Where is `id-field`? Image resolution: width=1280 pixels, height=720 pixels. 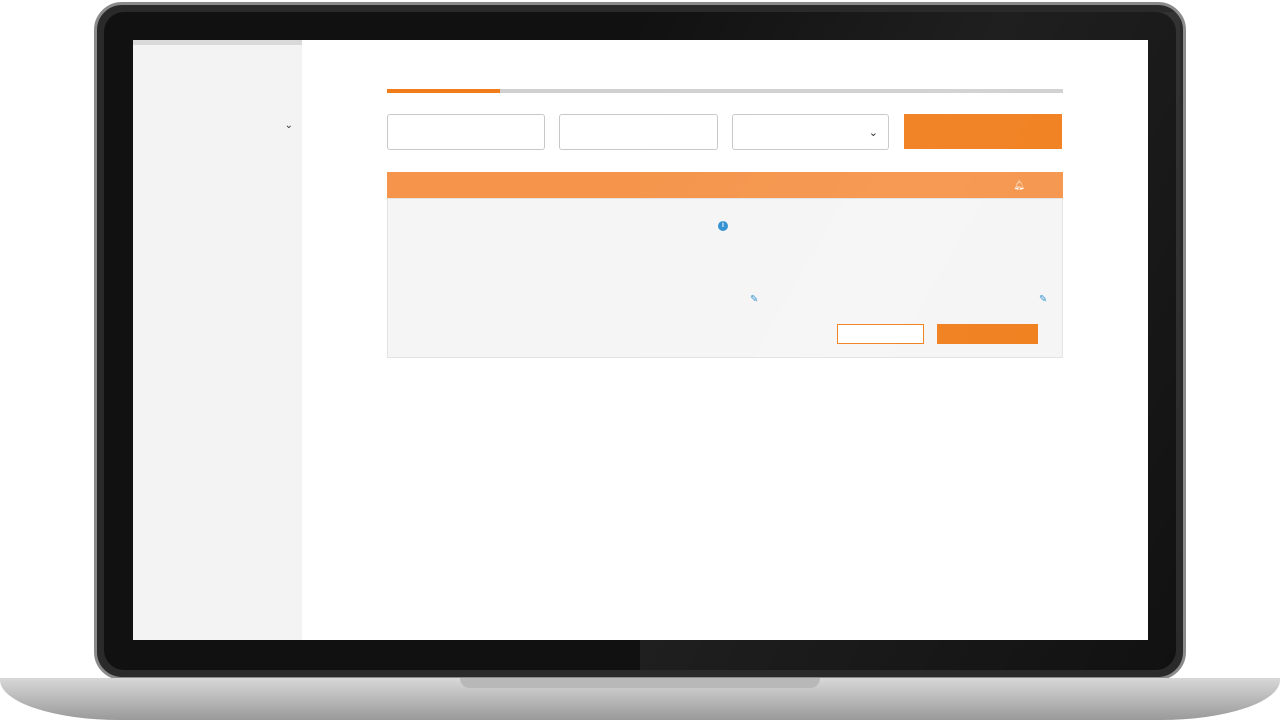 id-field is located at coordinates (466, 132).